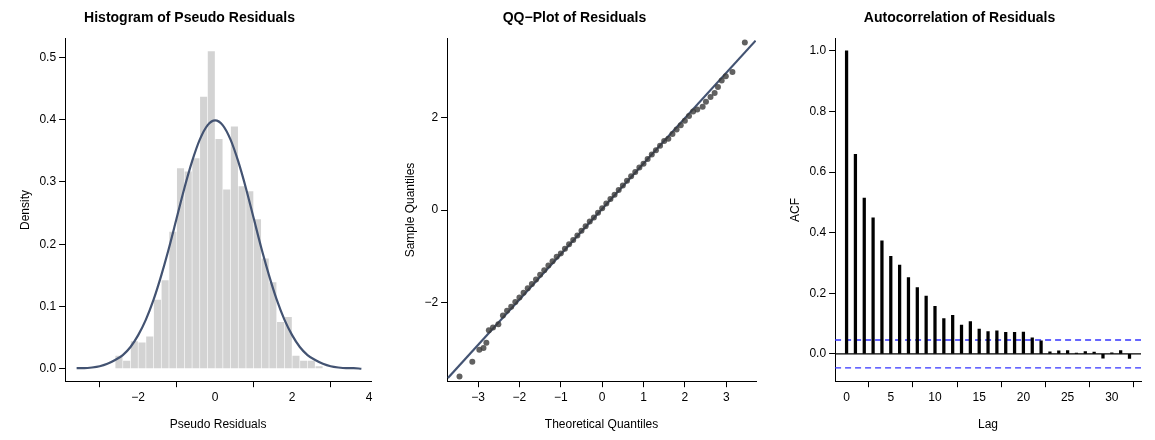 The image size is (1155, 440). What do you see at coordinates (435, 209) in the screenshot?
I see `y-tick-label: 0` at bounding box center [435, 209].